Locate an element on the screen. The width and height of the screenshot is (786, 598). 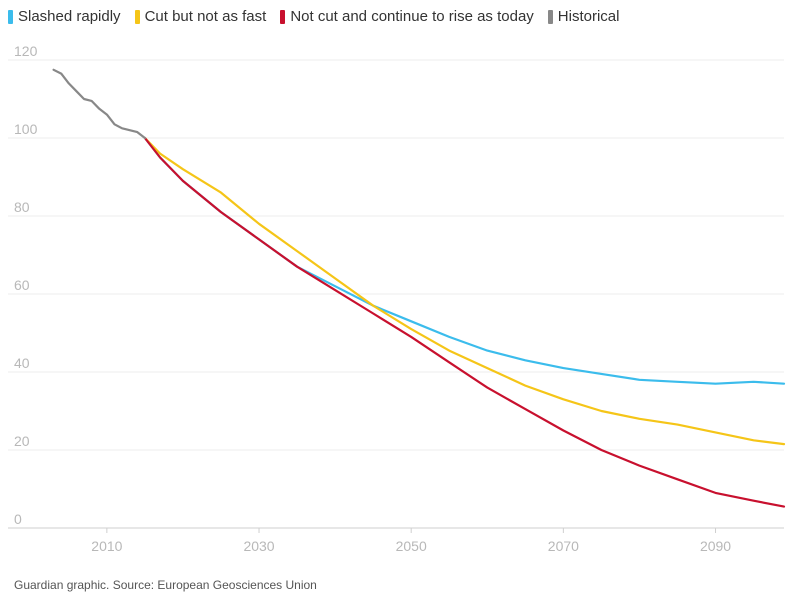
legend-label-slashed-rapidly: Slashed rapidly is located at coordinates (69, 16).